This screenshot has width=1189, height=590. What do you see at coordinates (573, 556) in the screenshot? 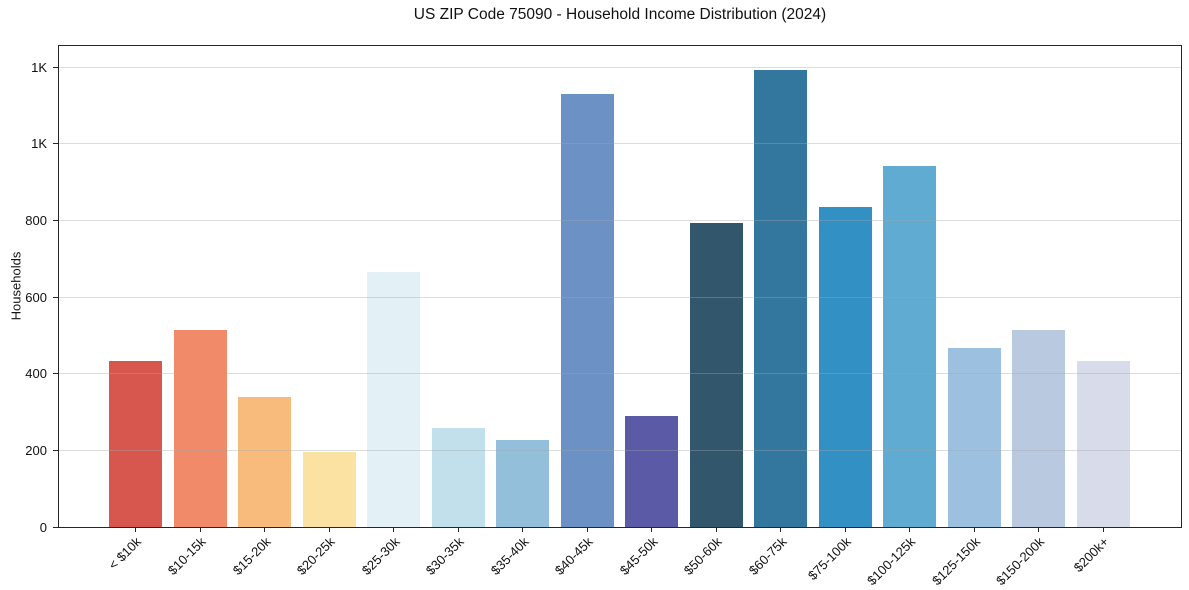
I see `x-tick-label: $40-45k` at bounding box center [573, 556].